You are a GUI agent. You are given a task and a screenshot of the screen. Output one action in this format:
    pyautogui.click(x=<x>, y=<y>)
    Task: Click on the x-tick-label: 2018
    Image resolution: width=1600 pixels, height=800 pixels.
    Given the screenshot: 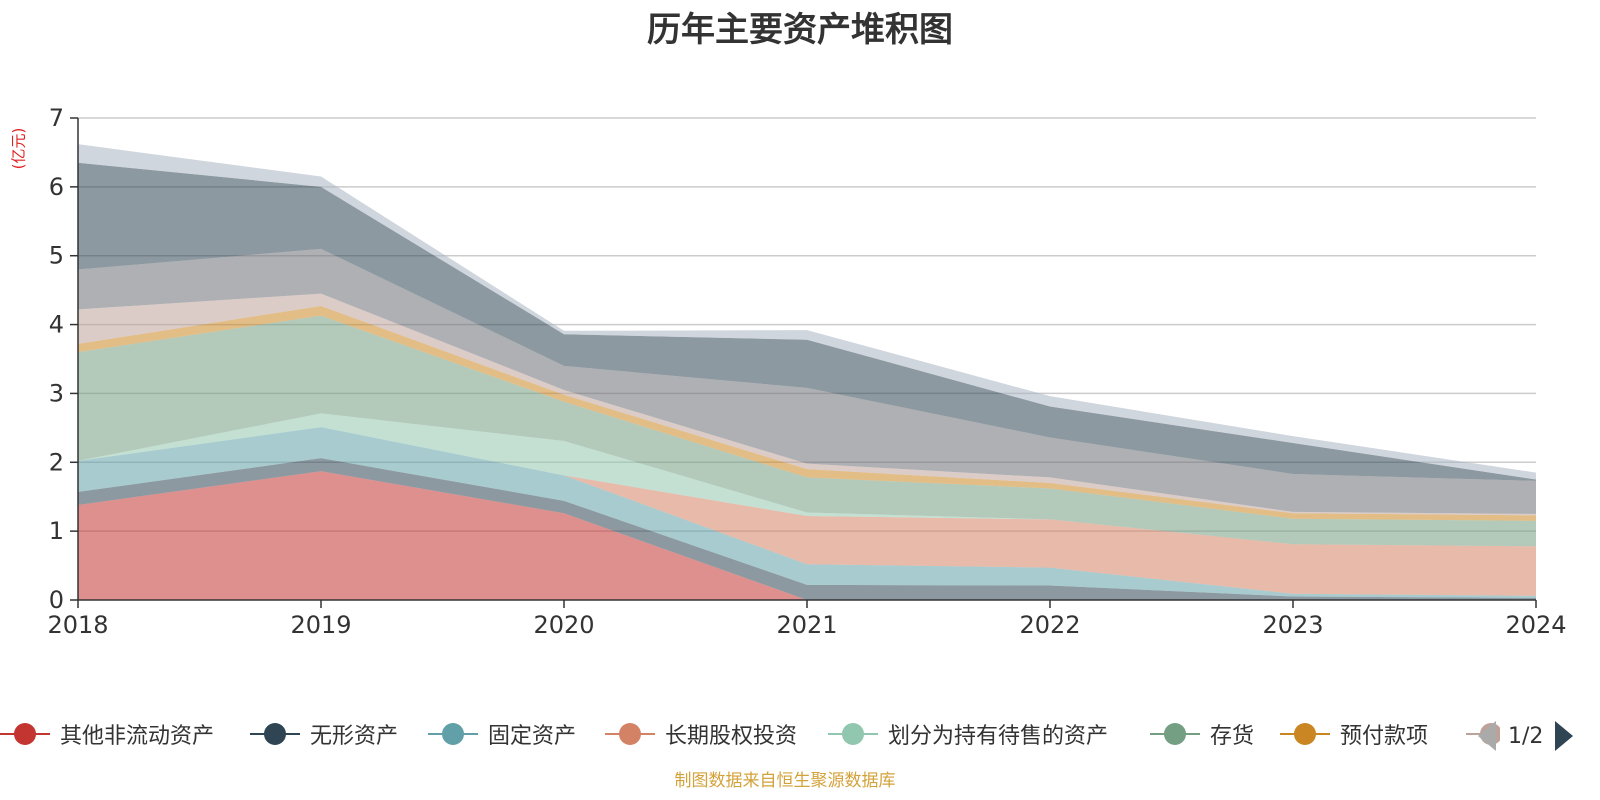 What is the action you would take?
    pyautogui.click(x=77, y=625)
    